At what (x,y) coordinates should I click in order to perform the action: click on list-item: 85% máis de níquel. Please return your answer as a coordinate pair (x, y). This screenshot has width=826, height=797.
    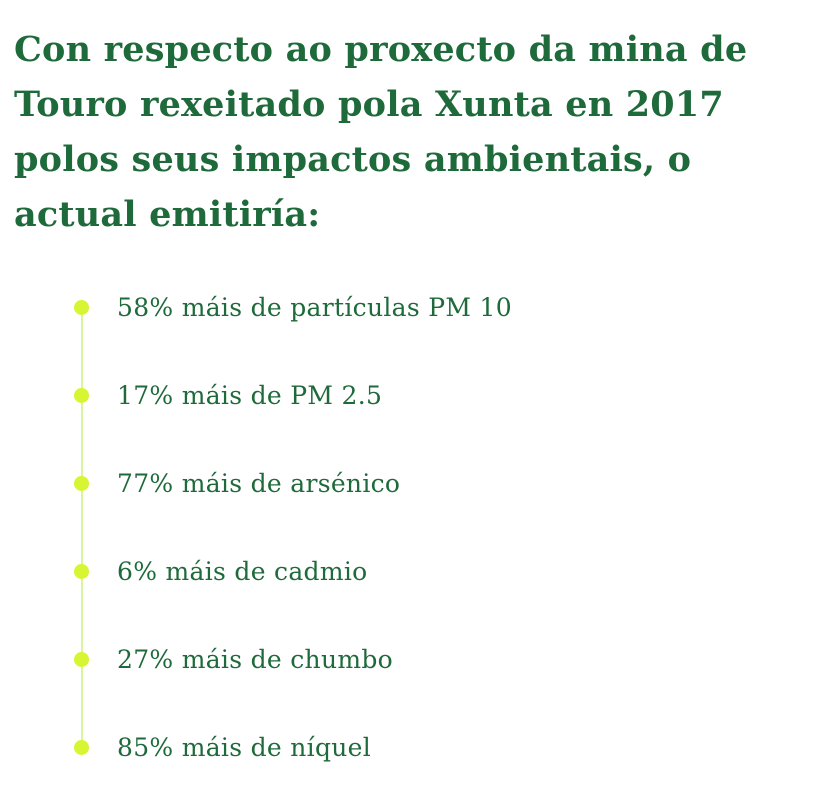
    Looking at the image, I should click on (222, 747).